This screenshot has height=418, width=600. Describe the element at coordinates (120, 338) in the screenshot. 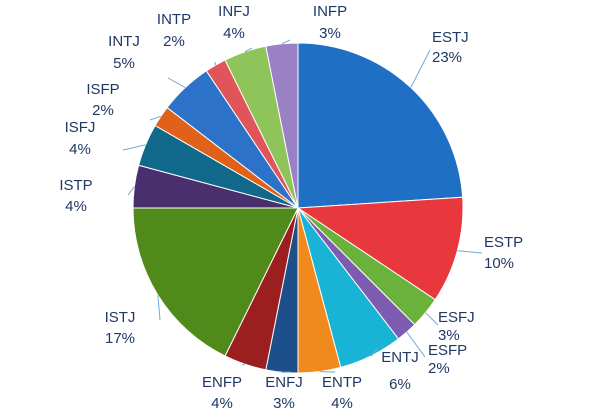

I see `slice-percent-istj: 17%` at that location.